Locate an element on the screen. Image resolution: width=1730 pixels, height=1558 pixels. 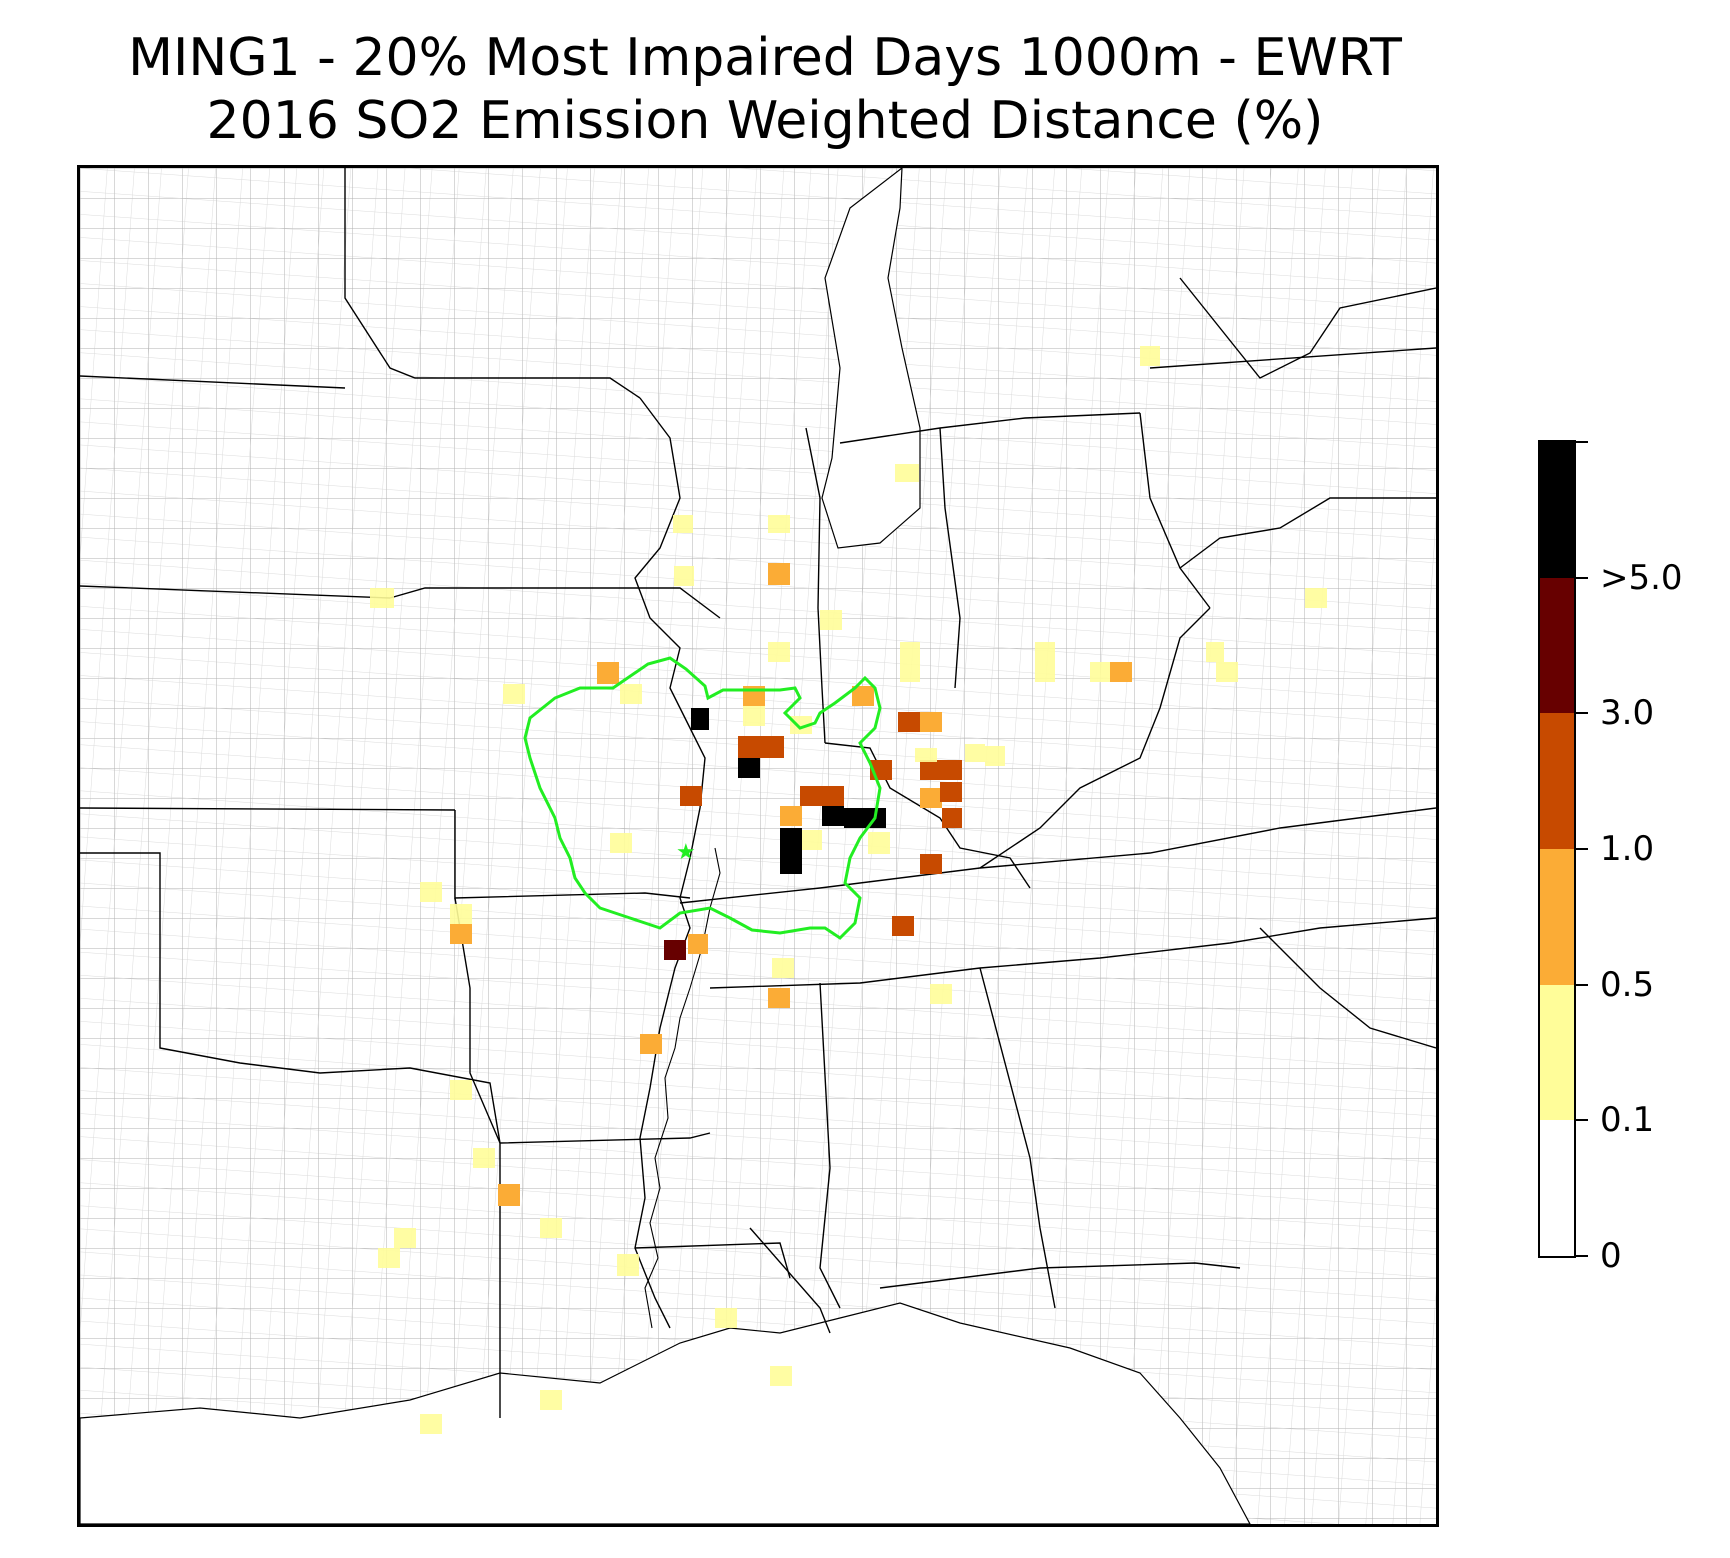
chart-title-line-2: 2016 SO2 Emission Weighted Distance (%) is located at coordinates (765, 121).